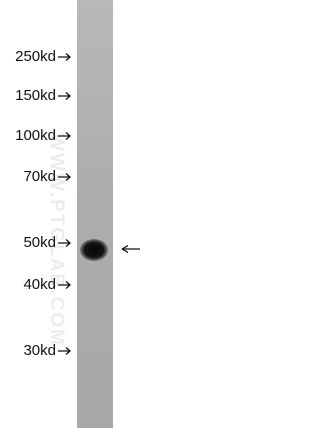 This screenshot has height=428, width=320. What do you see at coordinates (35, 95) in the screenshot?
I see `marker-label: 150kd` at bounding box center [35, 95].